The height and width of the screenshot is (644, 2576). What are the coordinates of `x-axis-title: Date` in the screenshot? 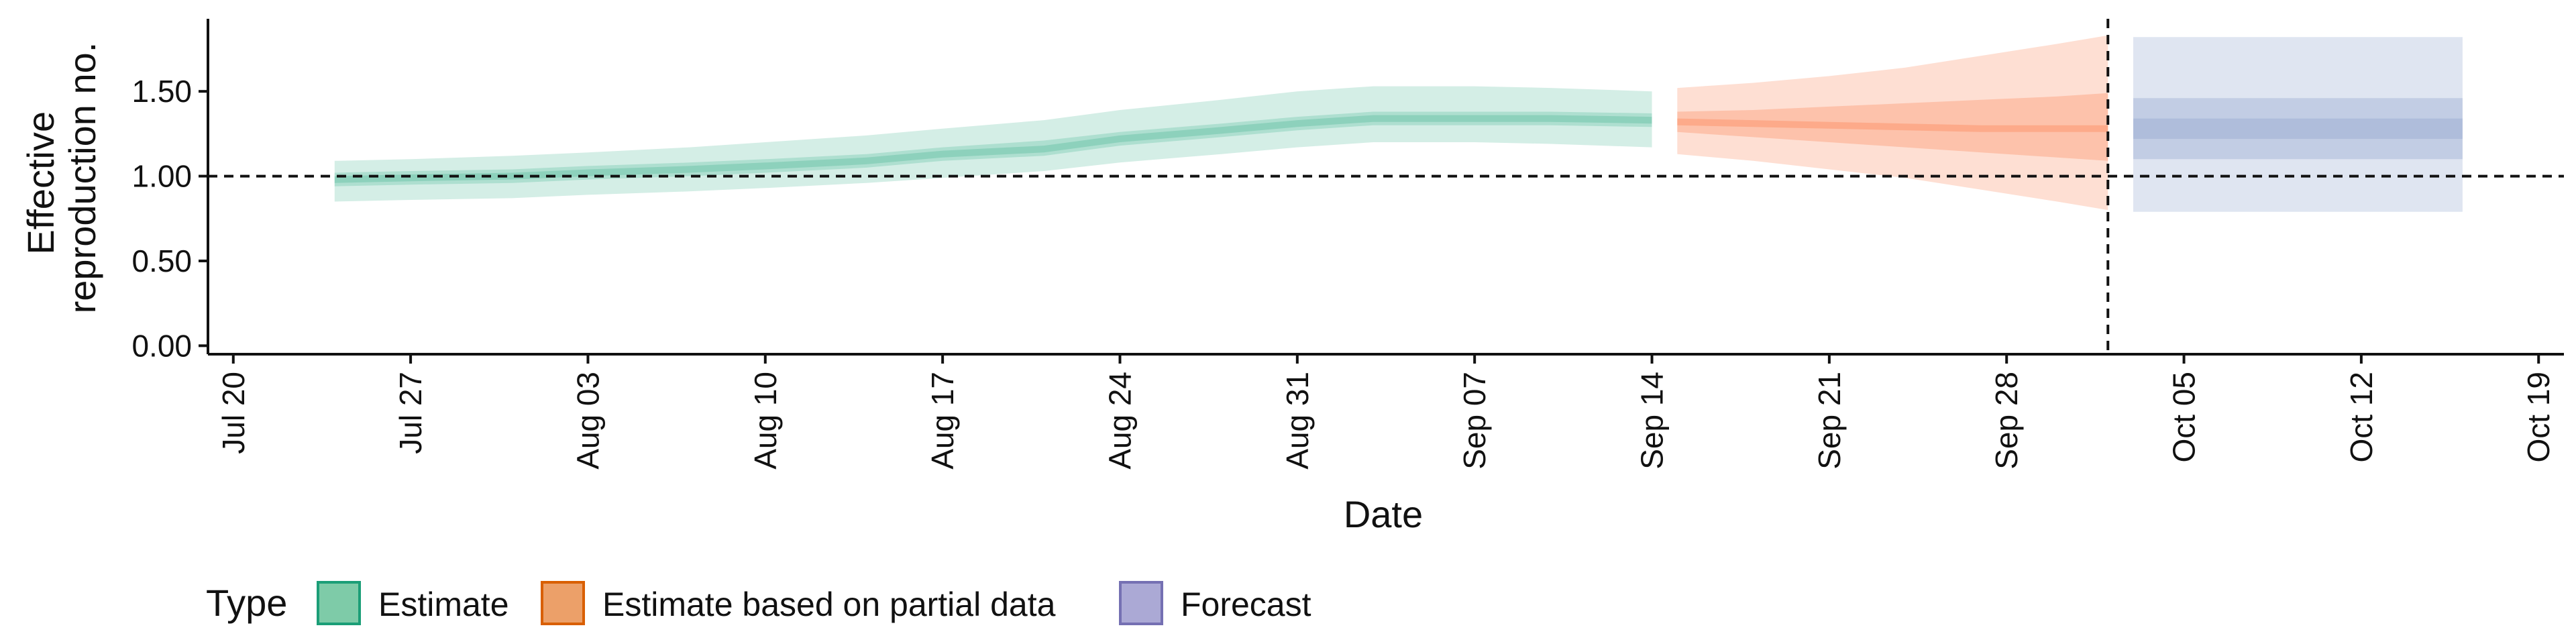 It's located at (1383, 514).